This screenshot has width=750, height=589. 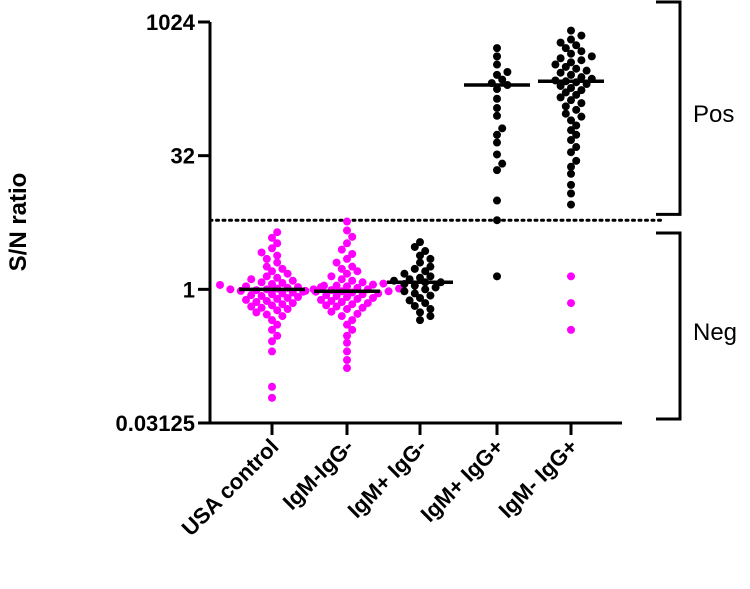 I want to click on x-tick-label-igm-igg: IgM- IgG+, so click(x=538, y=478).